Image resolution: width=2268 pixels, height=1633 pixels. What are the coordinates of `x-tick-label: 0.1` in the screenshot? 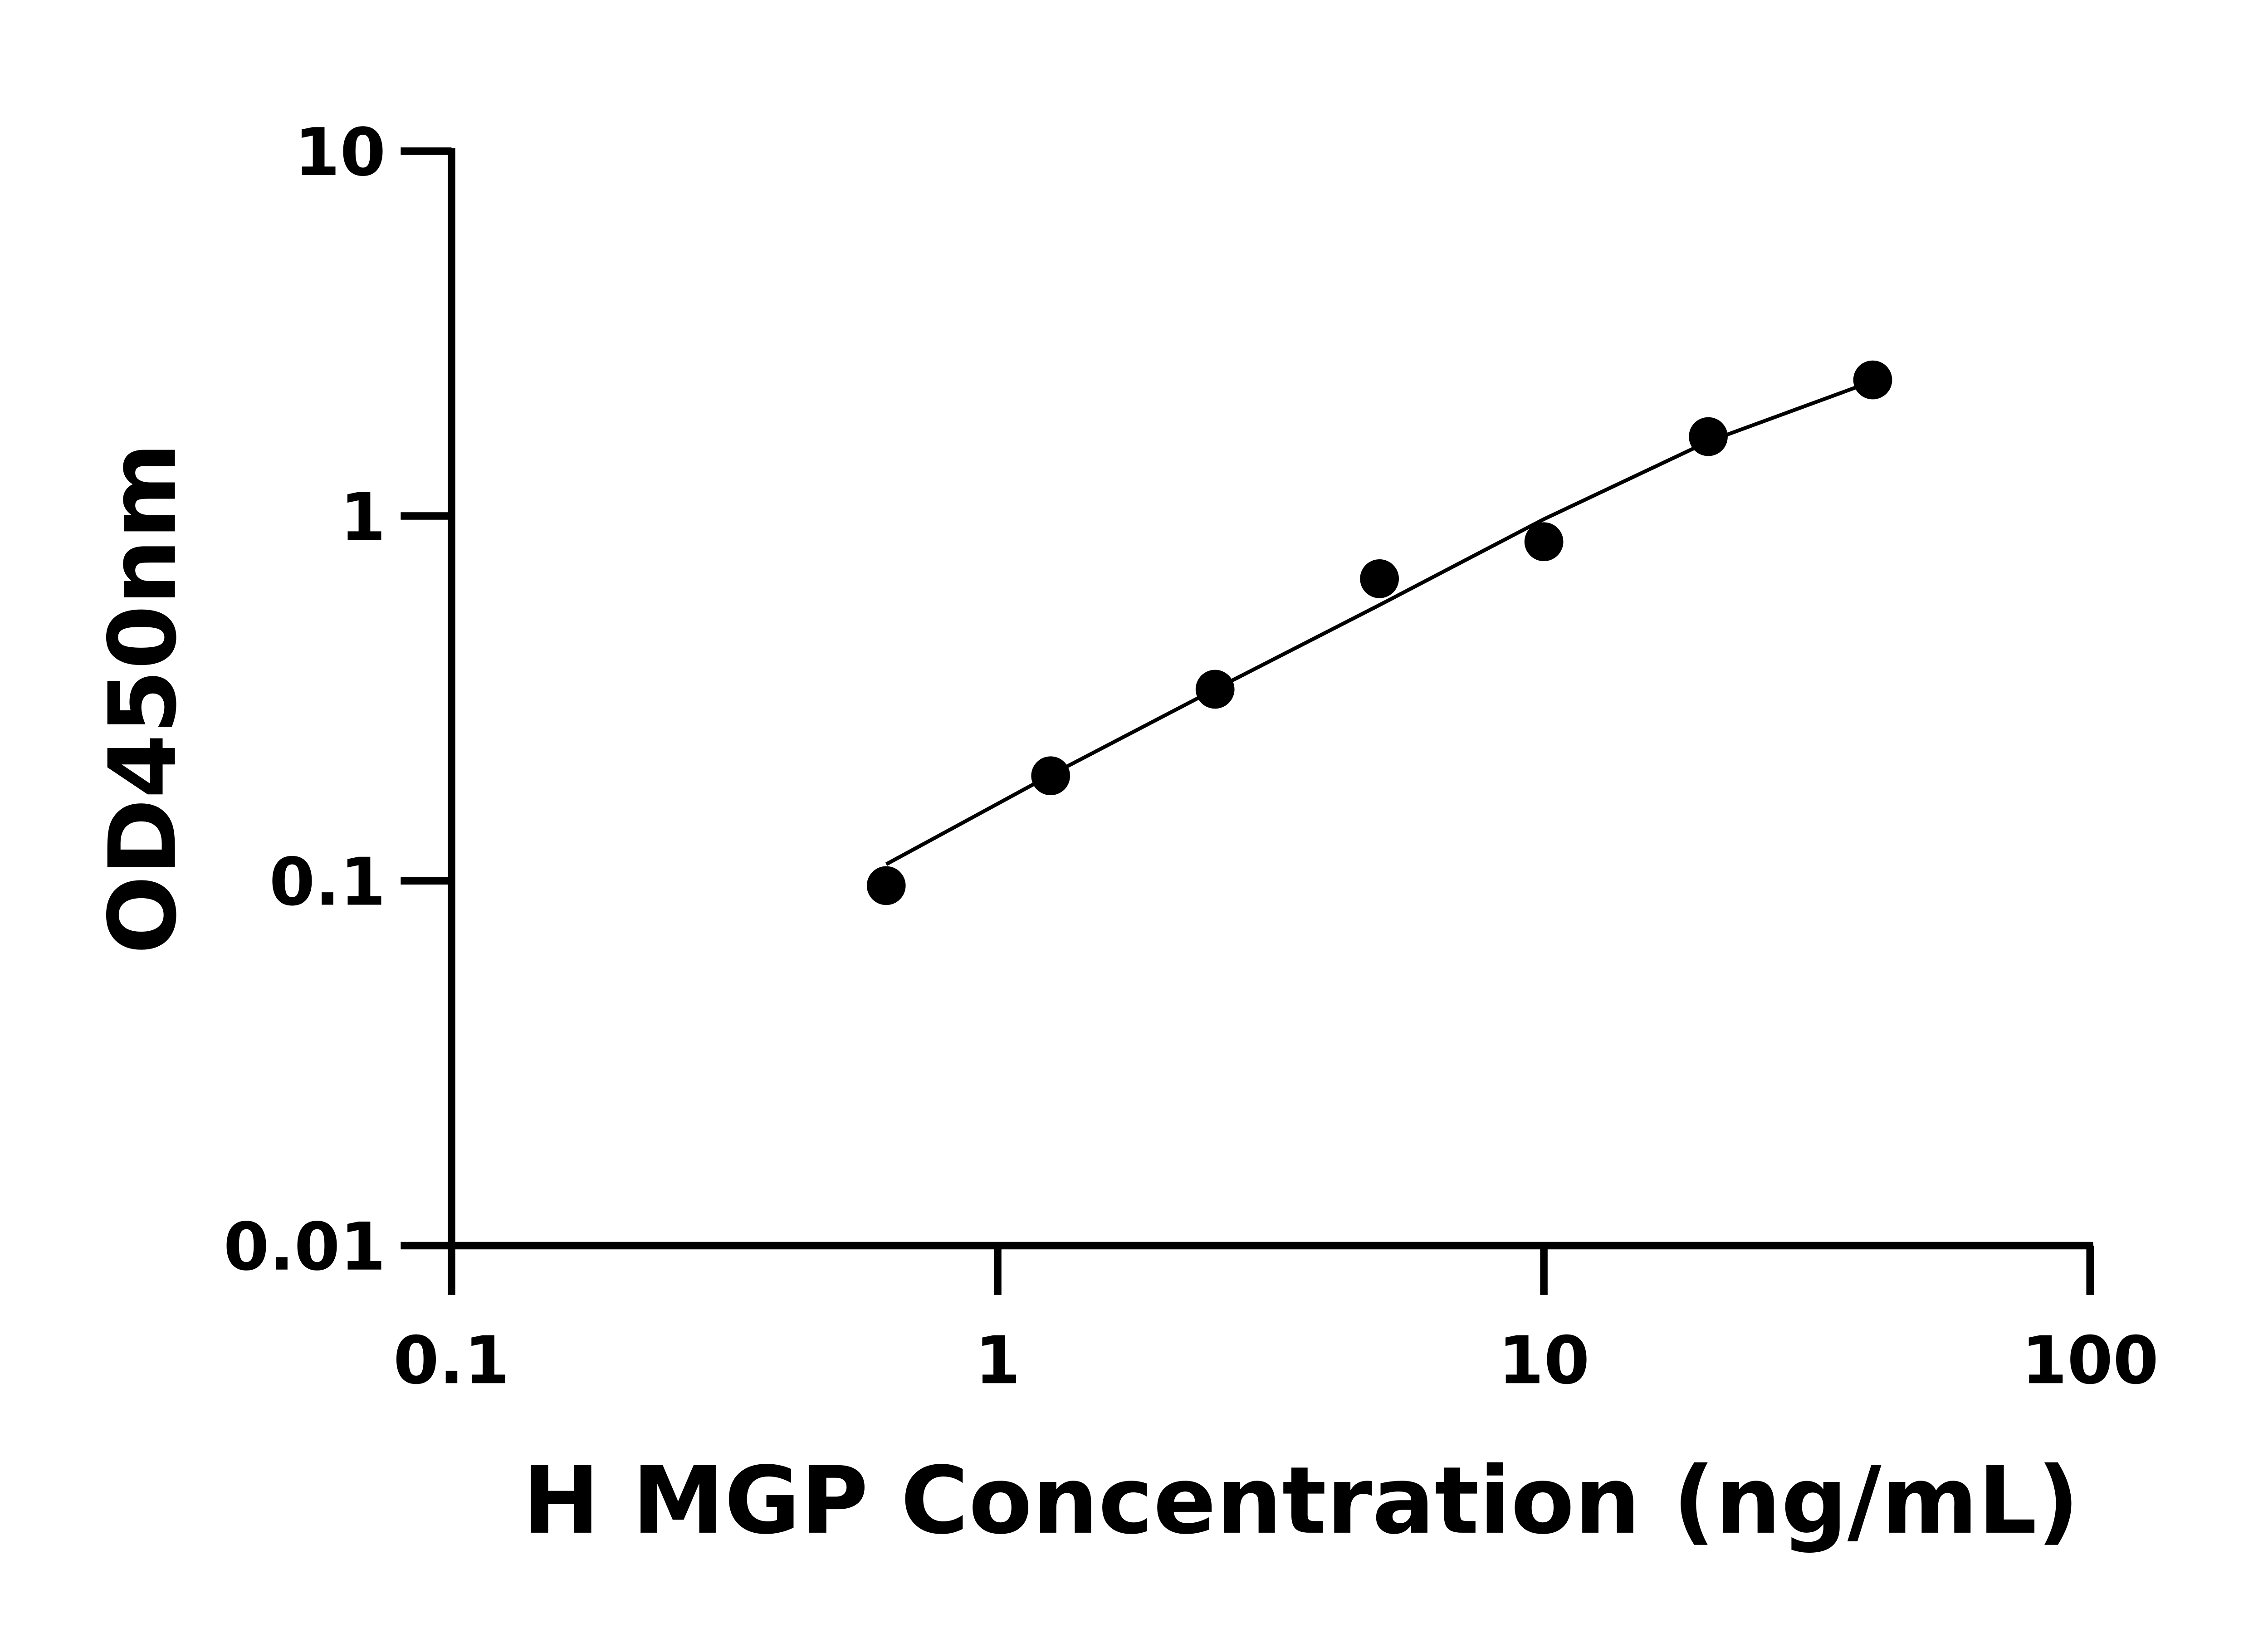 It's located at (452, 1360).